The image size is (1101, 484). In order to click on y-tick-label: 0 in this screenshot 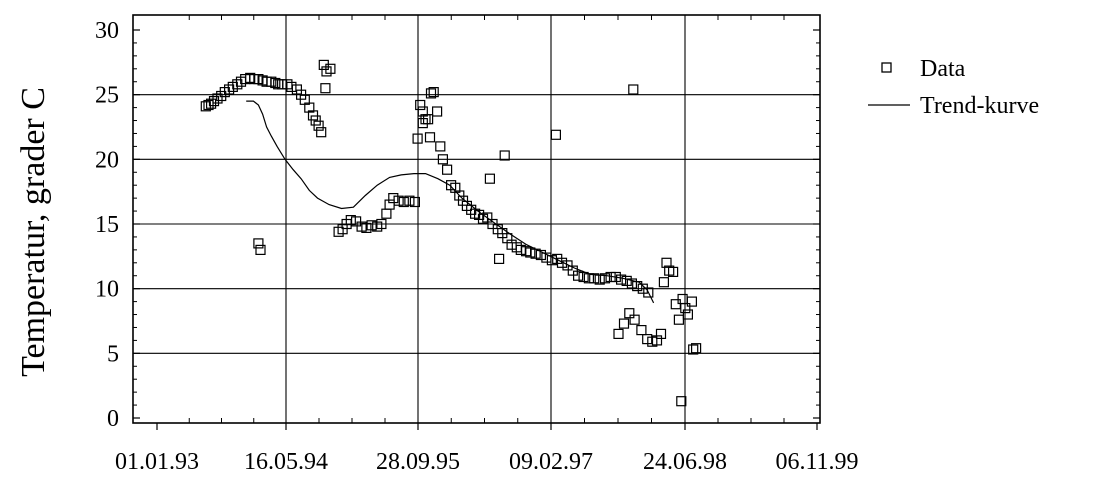, I will do `click(113, 419)`.